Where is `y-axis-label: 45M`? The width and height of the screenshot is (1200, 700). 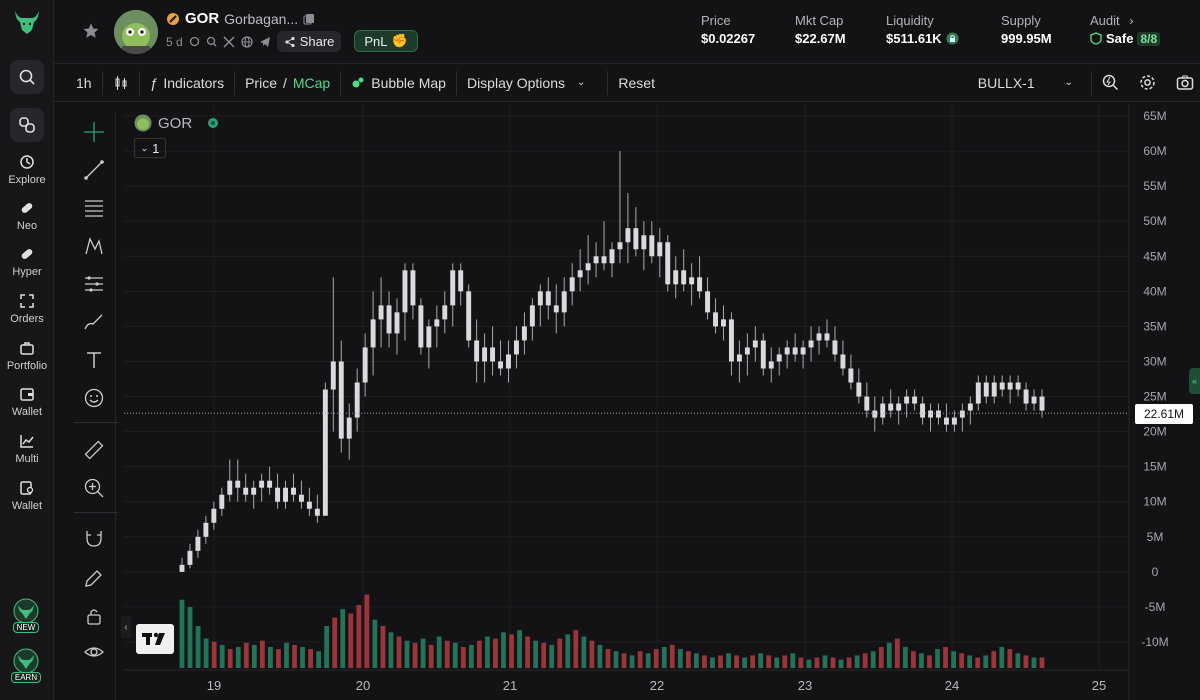 y-axis-label: 45M is located at coordinates (1154, 256).